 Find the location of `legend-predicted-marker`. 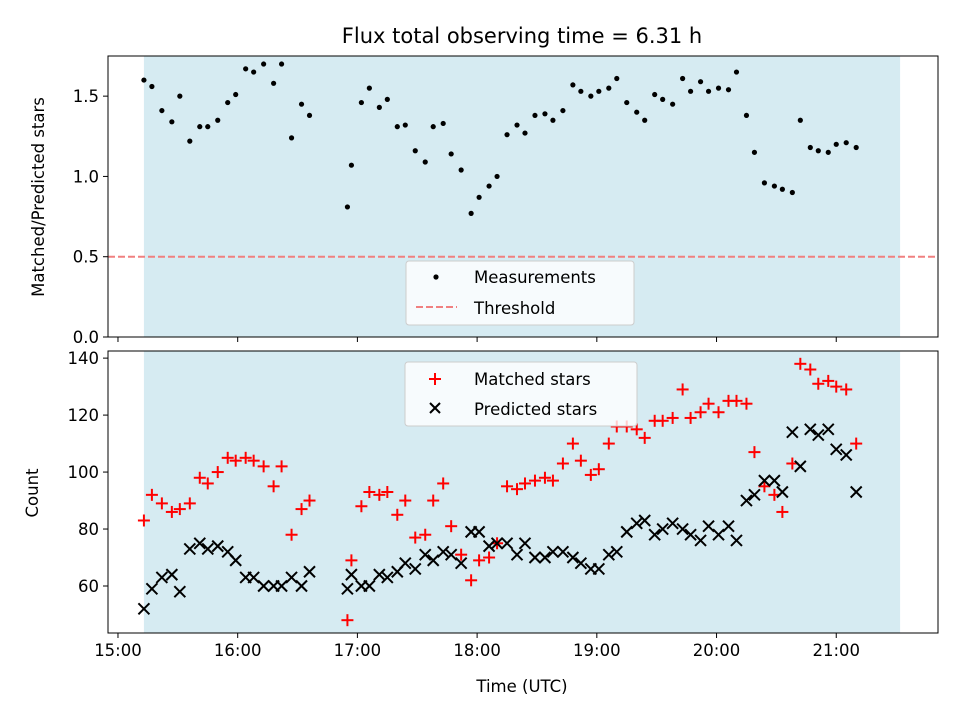

legend-predicted-marker is located at coordinates (435, 408).